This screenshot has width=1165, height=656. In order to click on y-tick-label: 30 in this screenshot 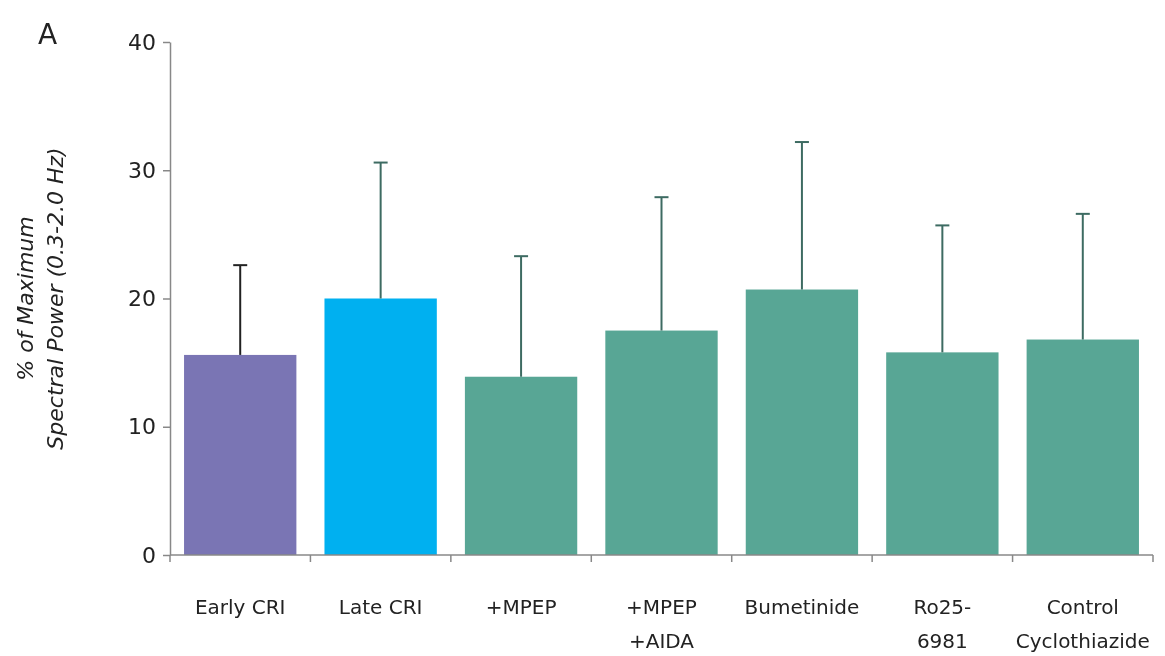, I will do `click(142, 170)`.